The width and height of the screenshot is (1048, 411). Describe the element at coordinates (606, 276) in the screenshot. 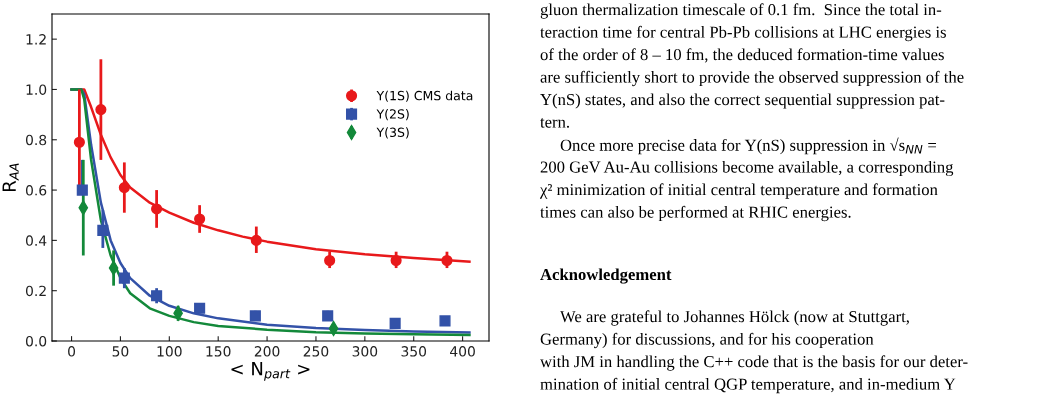

I see `text: Acknowledgement` at that location.